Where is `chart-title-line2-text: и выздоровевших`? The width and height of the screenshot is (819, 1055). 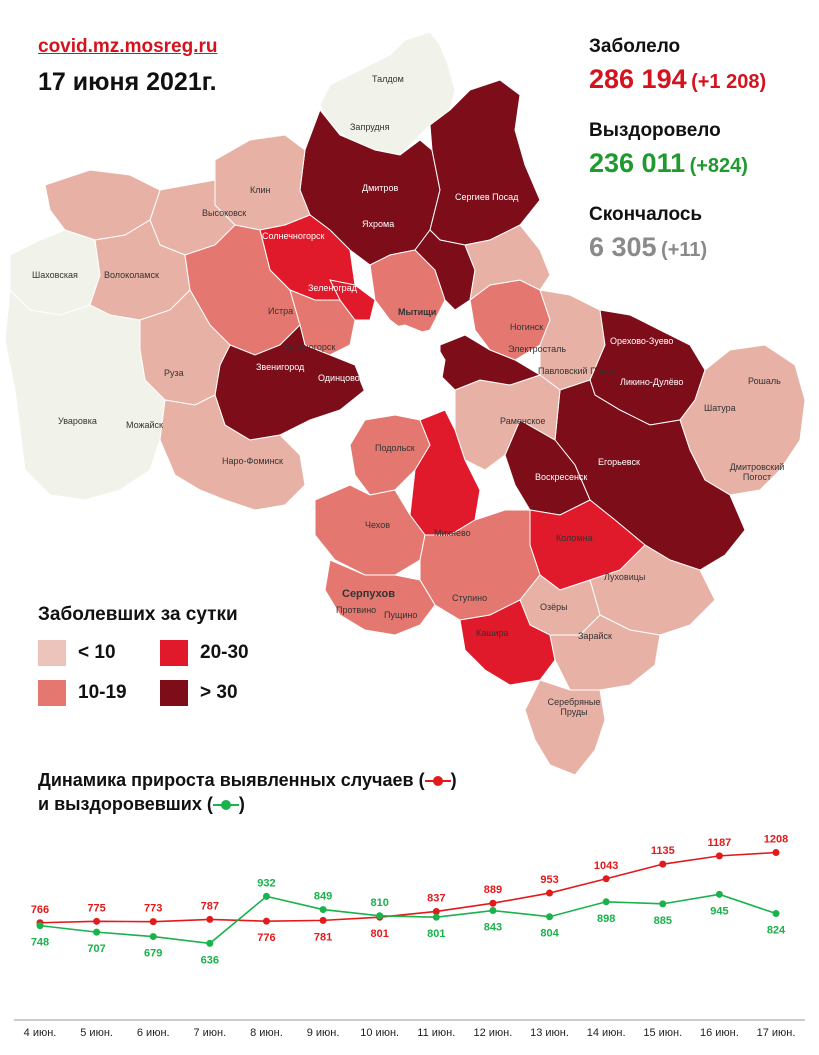 chart-title-line2-text: и выздоровевших is located at coordinates (120, 804).